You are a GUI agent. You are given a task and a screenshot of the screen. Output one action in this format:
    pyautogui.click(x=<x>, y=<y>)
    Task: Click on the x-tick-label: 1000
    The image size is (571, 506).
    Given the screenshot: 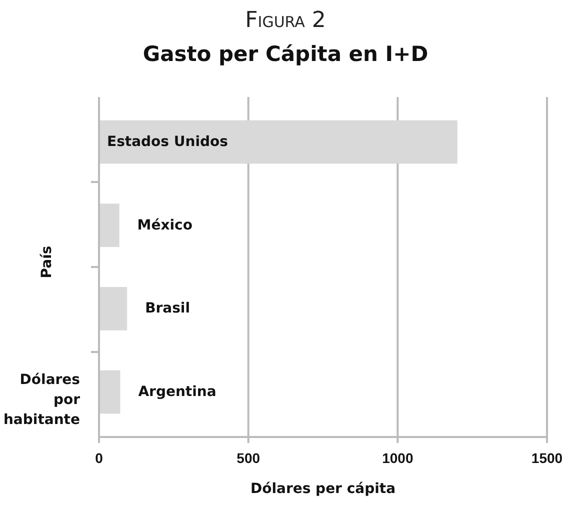 What is the action you would take?
    pyautogui.click(x=398, y=458)
    